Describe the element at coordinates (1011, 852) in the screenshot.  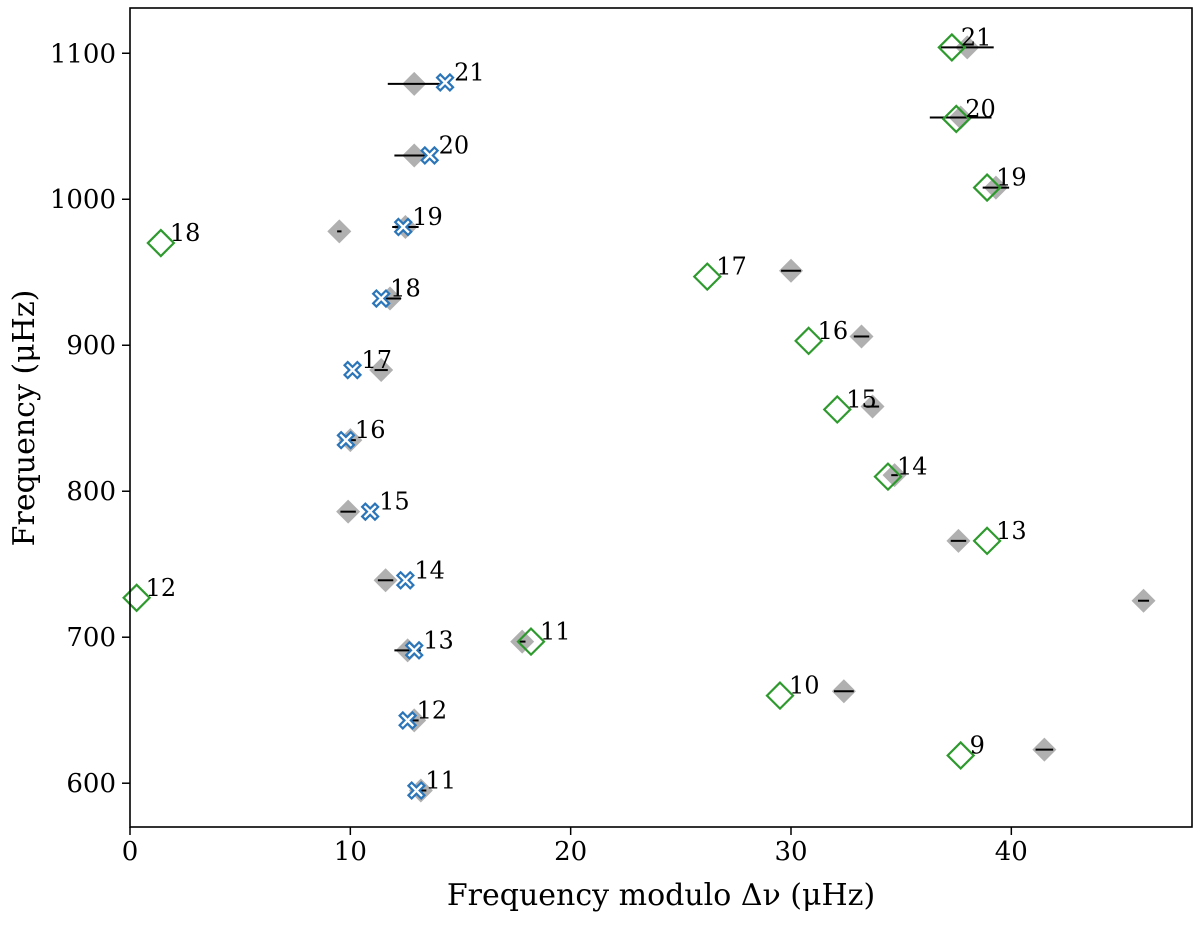
I see `x-tick-label: 40` at that location.